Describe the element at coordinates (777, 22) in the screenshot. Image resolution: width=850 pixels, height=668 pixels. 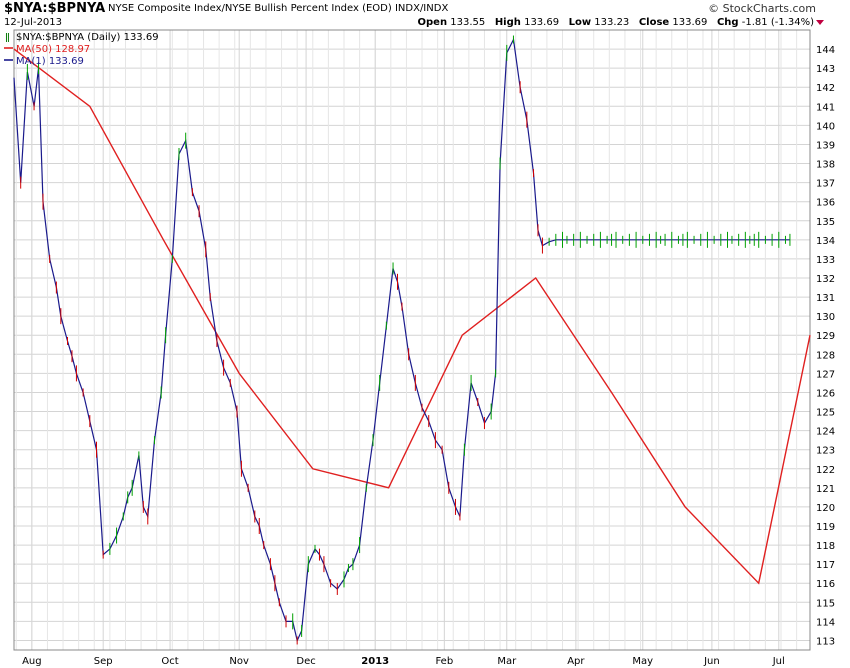
I see `chg-value: -1.81 (-1.34%)` at that location.